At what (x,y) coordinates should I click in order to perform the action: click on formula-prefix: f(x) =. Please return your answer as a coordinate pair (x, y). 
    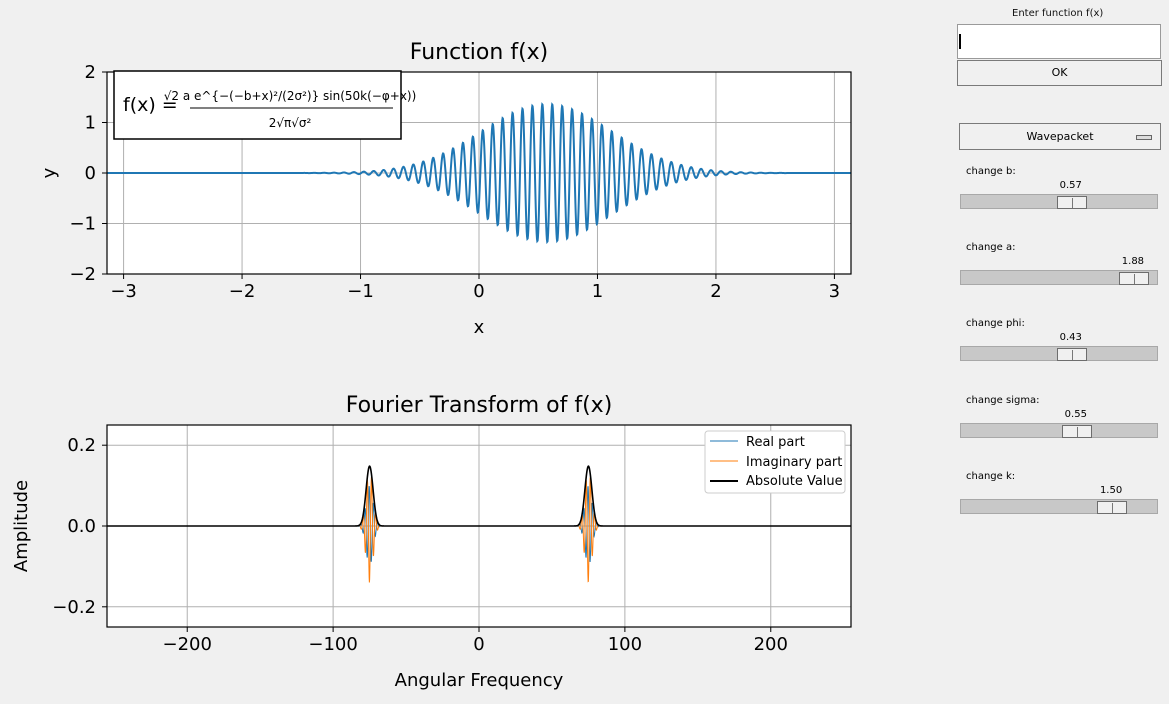
    Looking at the image, I should click on (150, 105).